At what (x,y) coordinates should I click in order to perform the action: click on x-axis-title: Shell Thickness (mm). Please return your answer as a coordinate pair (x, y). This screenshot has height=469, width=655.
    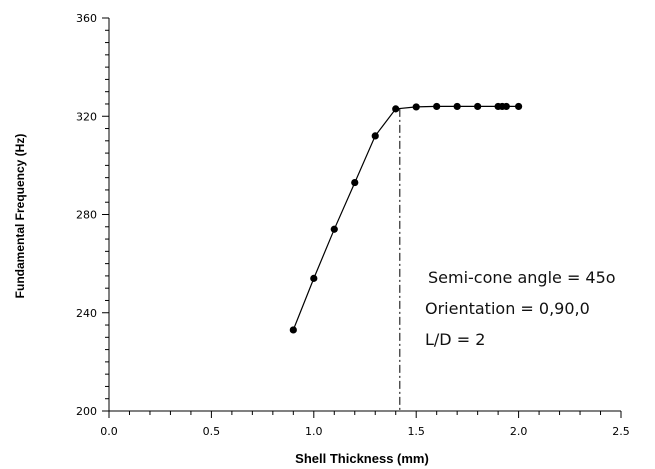
    Looking at the image, I should click on (362, 458).